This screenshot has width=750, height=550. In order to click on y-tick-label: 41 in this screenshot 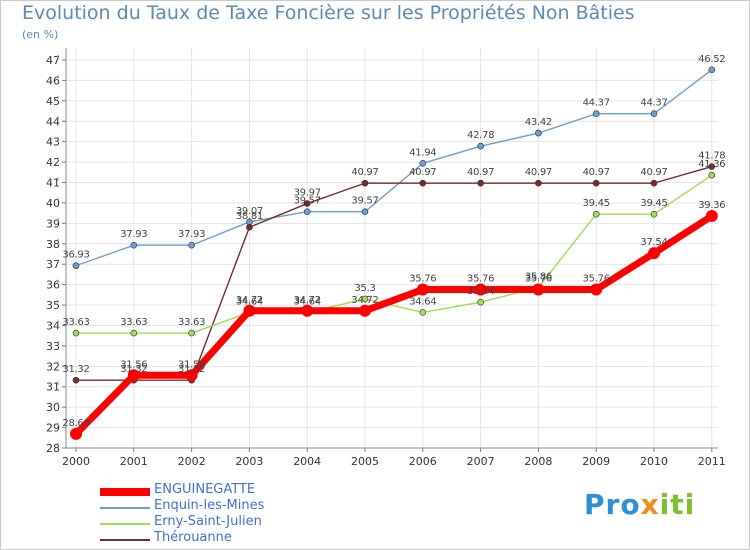, I will do `click(53, 183)`.